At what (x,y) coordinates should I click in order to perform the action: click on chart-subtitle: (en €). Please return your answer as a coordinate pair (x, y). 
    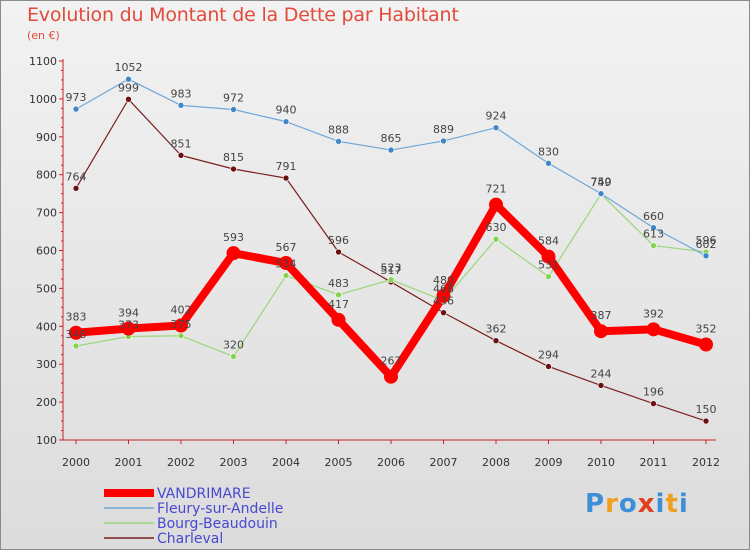
    Looking at the image, I should click on (43, 35).